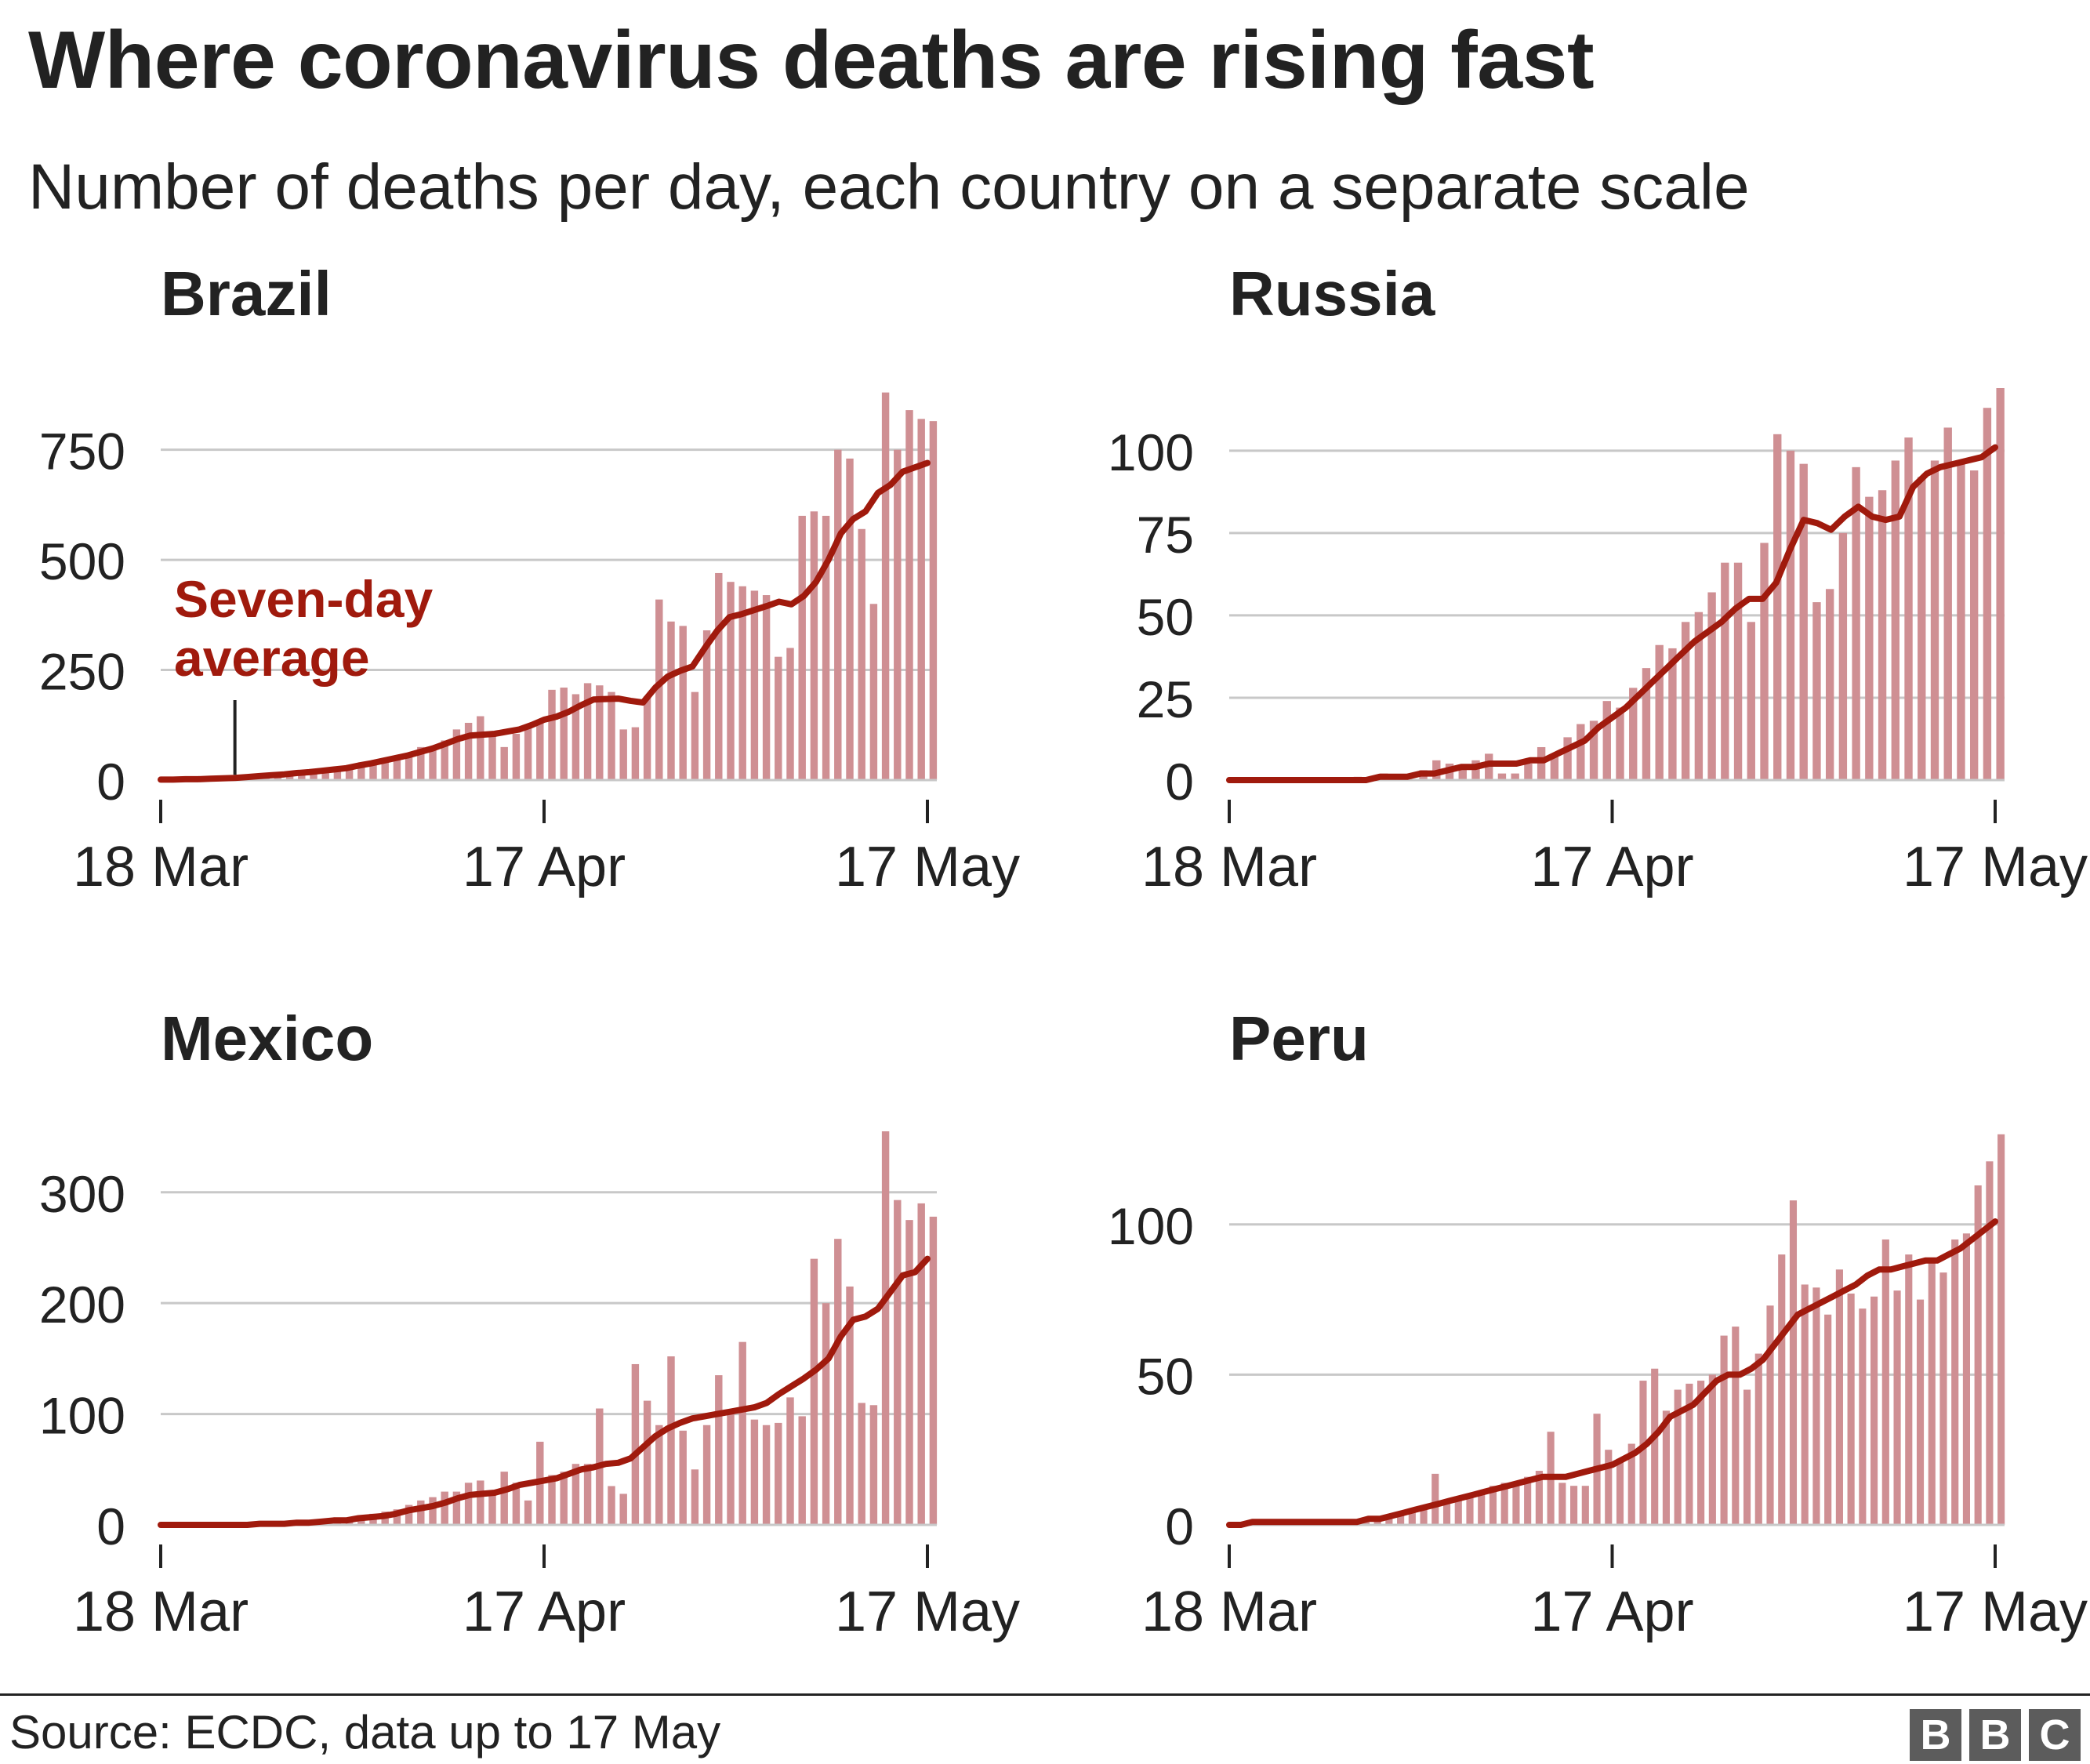 The height and width of the screenshot is (1764, 2090). What do you see at coordinates (82, 561) in the screenshot?
I see `y-tick-label: 500` at bounding box center [82, 561].